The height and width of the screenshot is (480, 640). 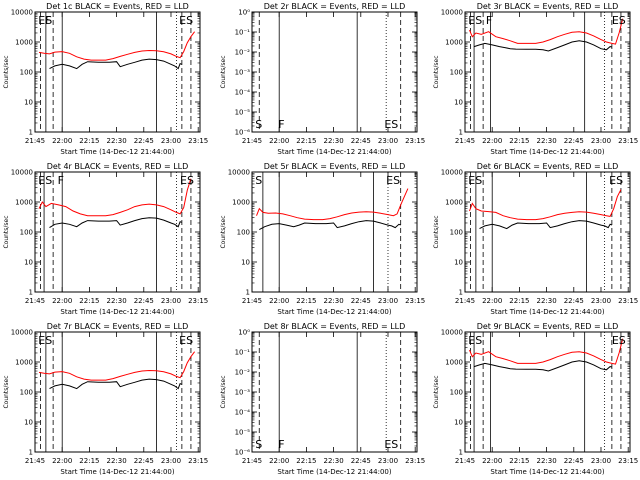 I want to click on panel-title: Det 7r BLACK = Events, RED = LLD, so click(x=118, y=326).